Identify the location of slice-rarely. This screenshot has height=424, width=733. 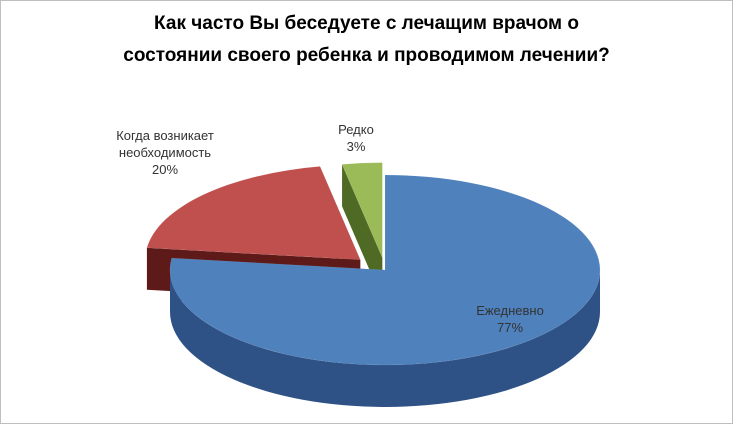
(362, 210).